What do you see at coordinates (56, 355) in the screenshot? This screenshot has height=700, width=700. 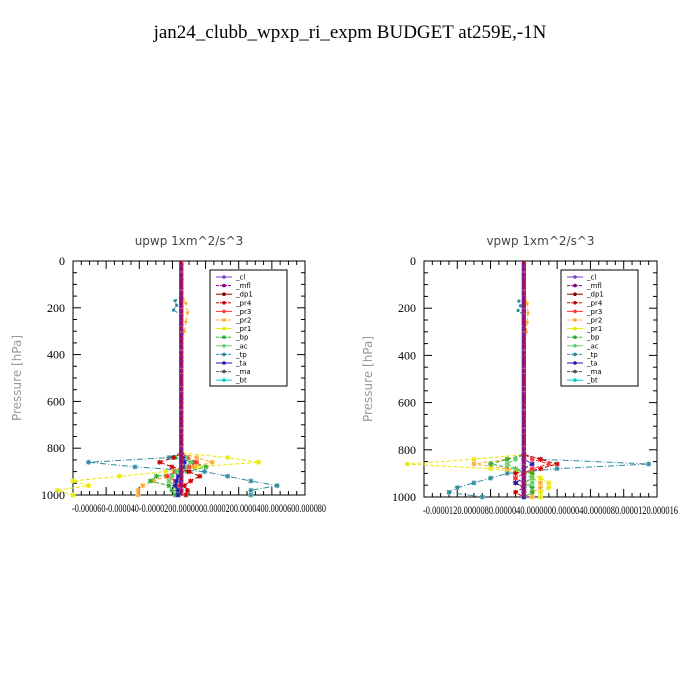 I see `y-tick-label: 400` at bounding box center [56, 355].